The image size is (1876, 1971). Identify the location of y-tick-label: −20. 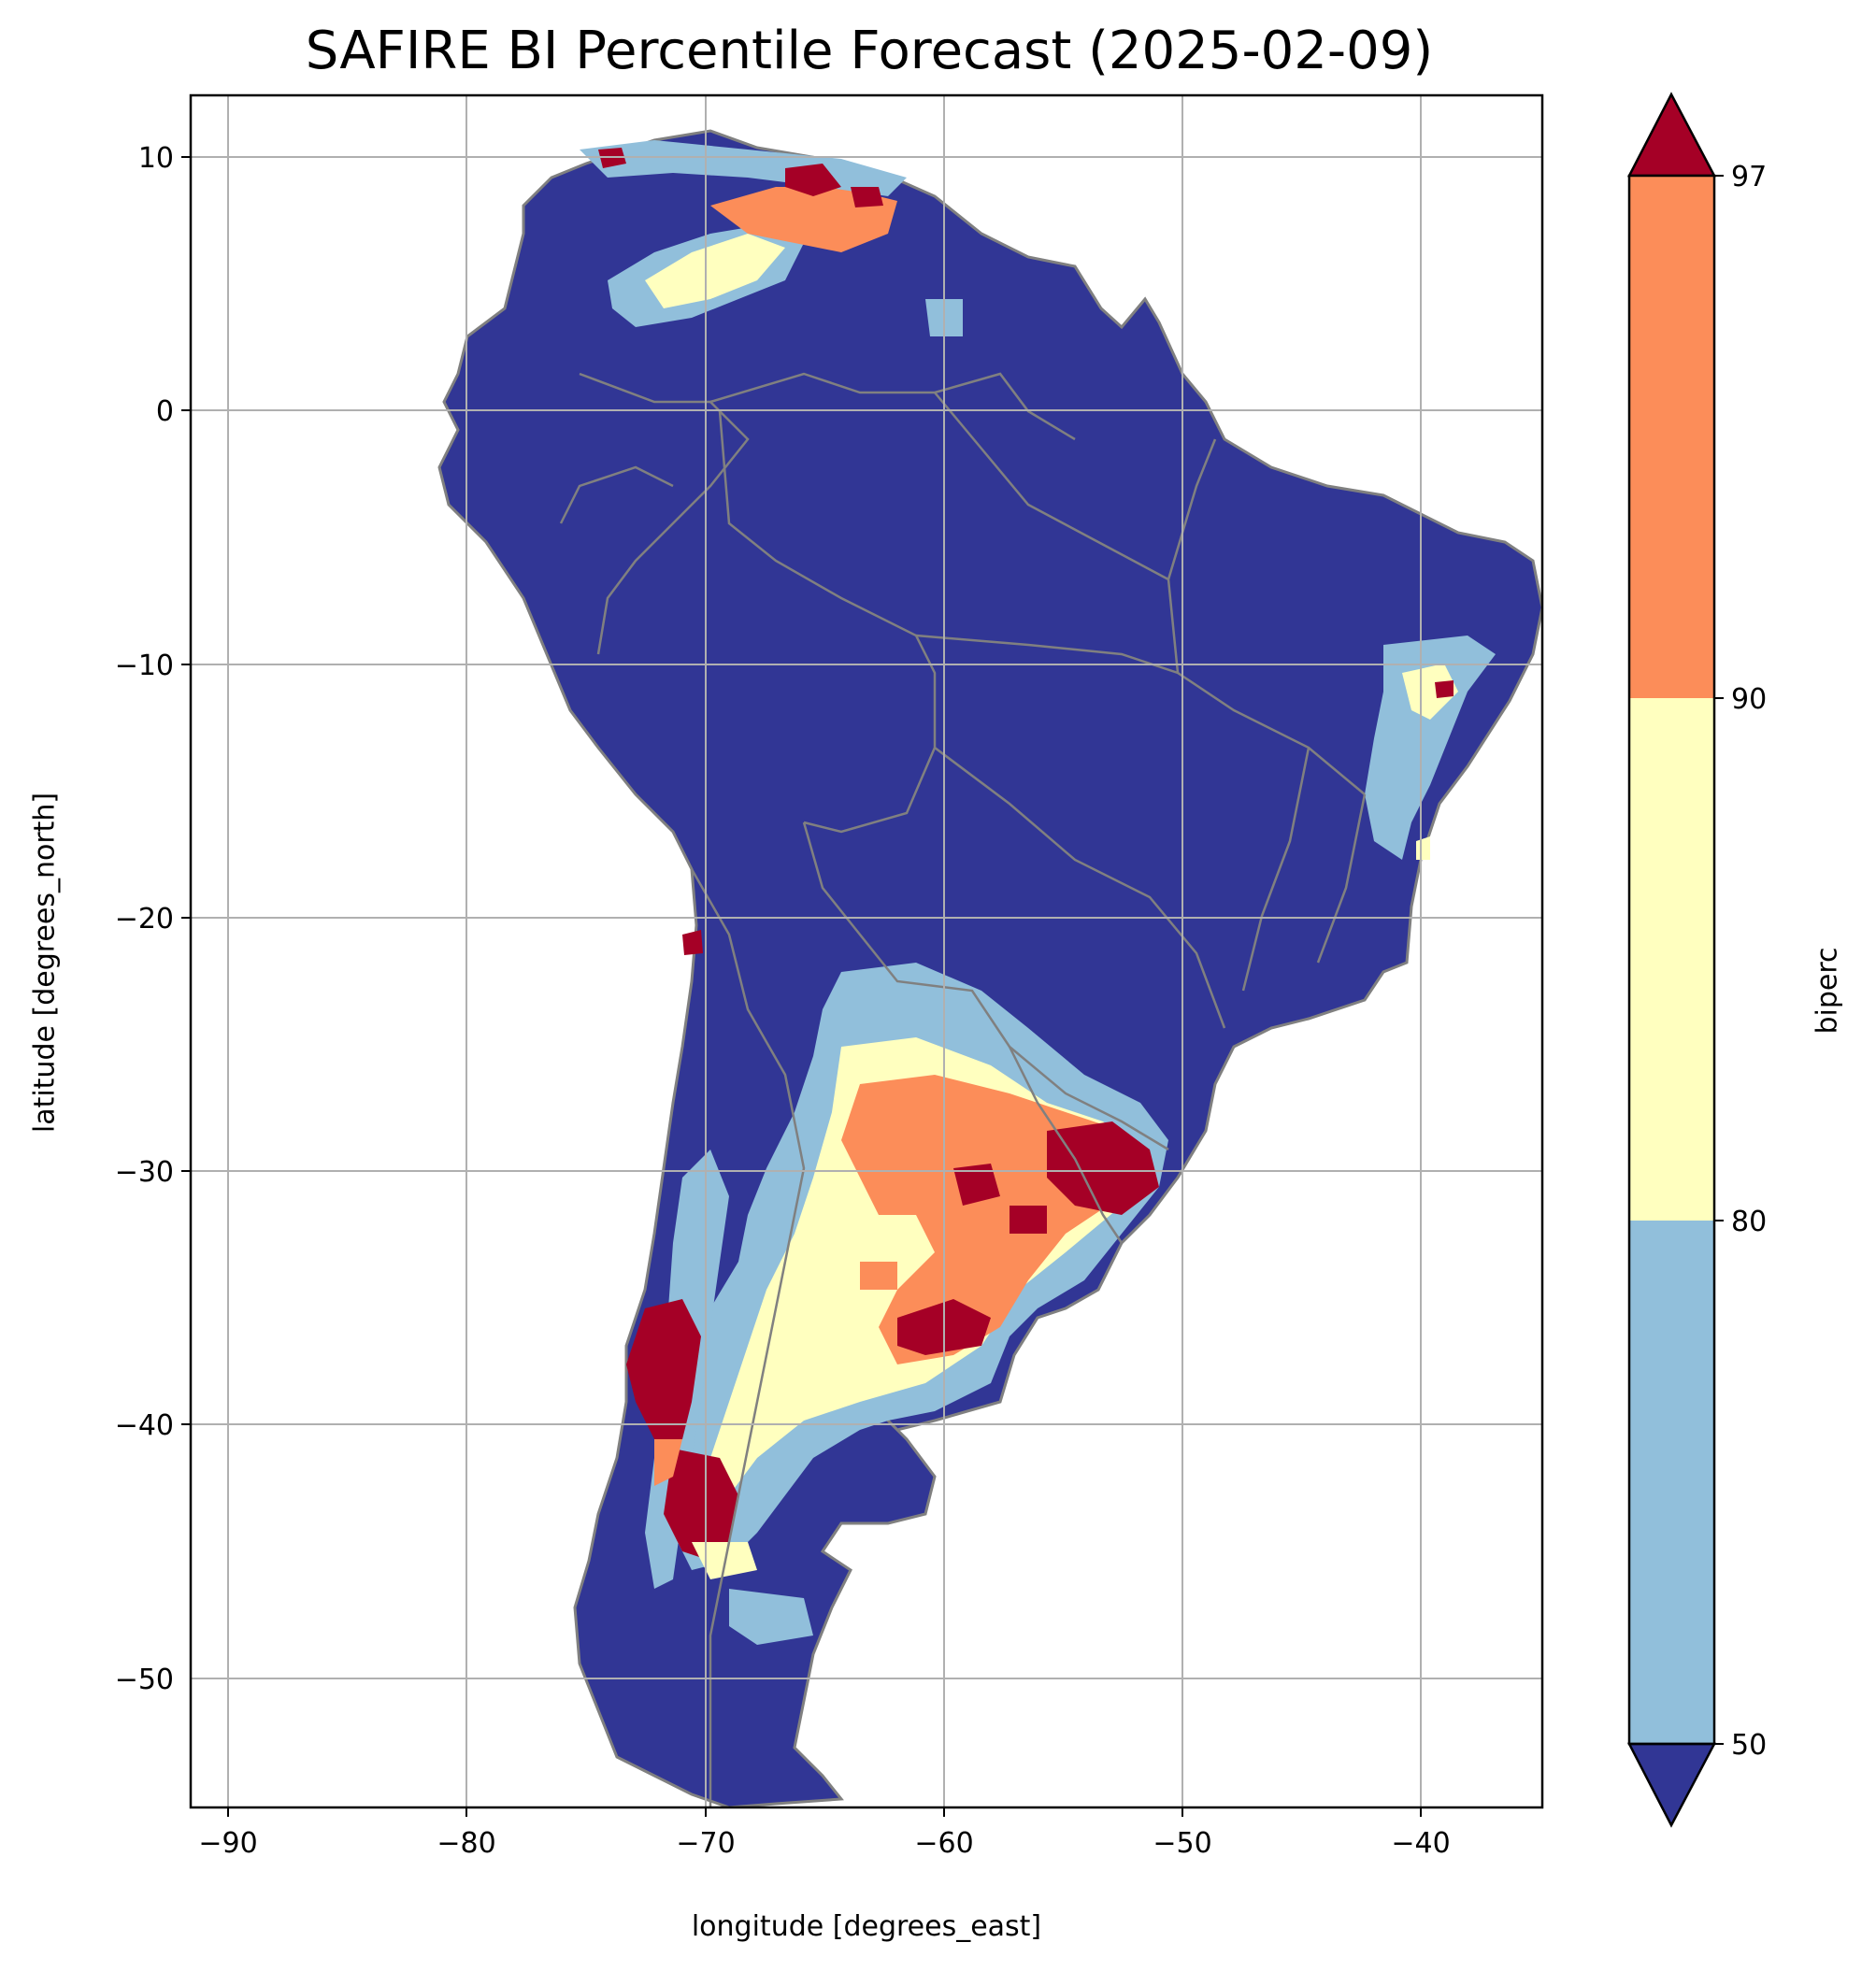
(144, 919).